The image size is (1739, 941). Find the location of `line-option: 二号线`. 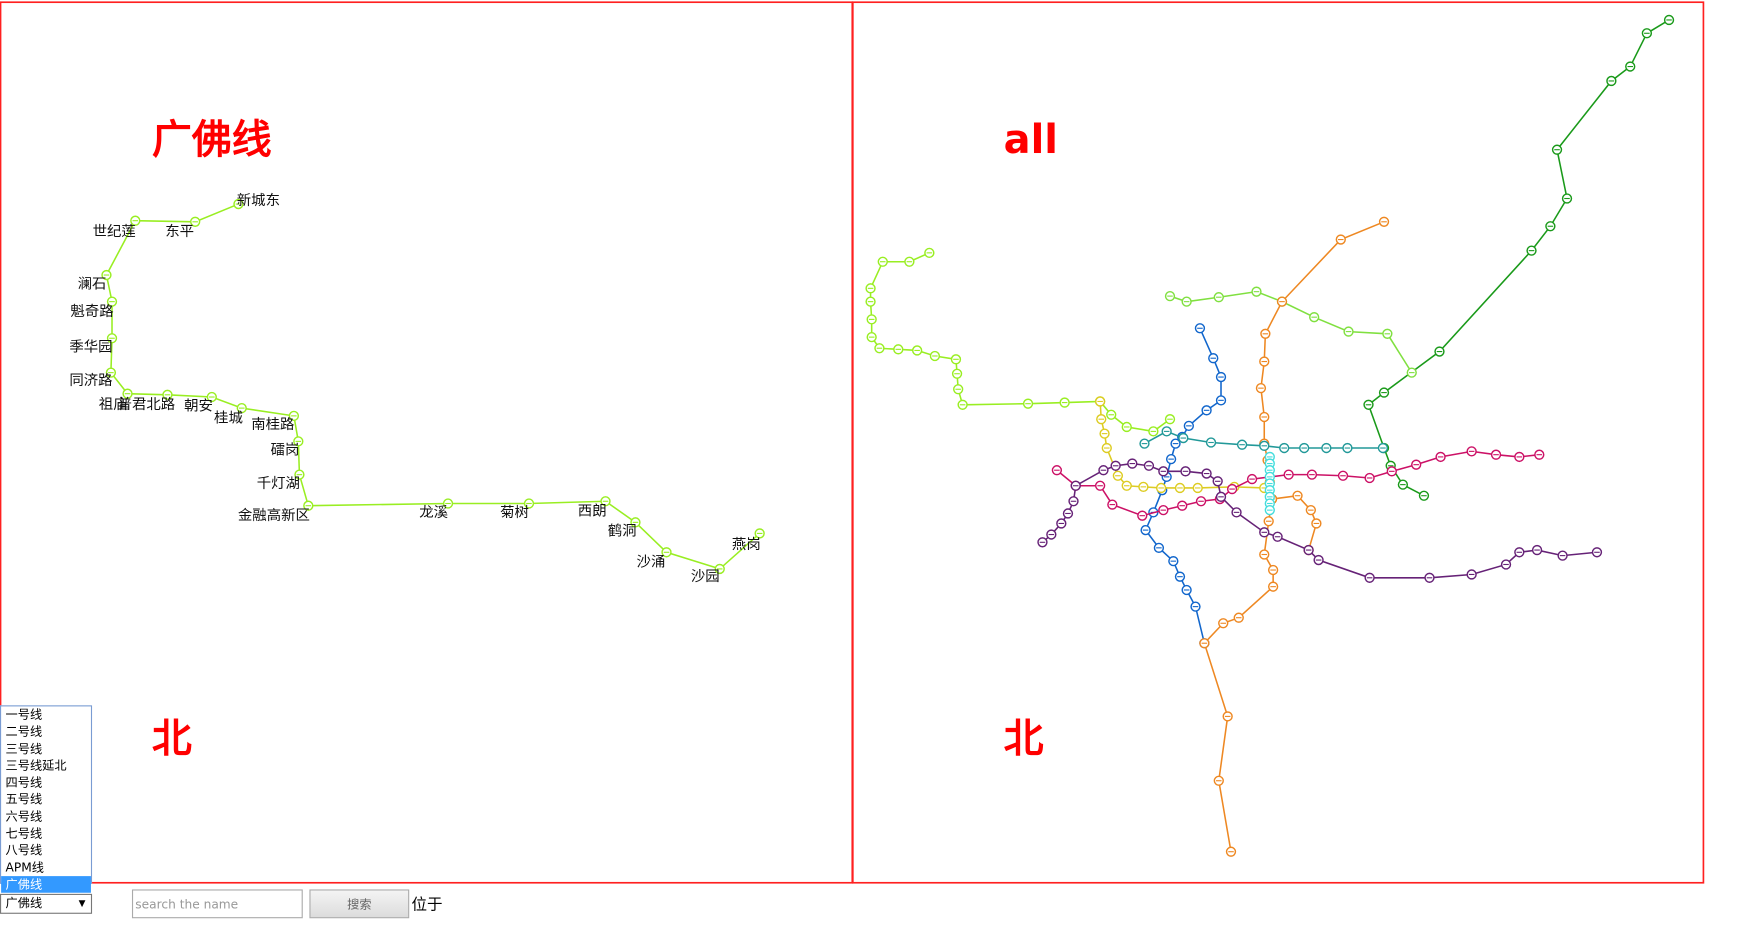

line-option: 二号线 is located at coordinates (24, 731).